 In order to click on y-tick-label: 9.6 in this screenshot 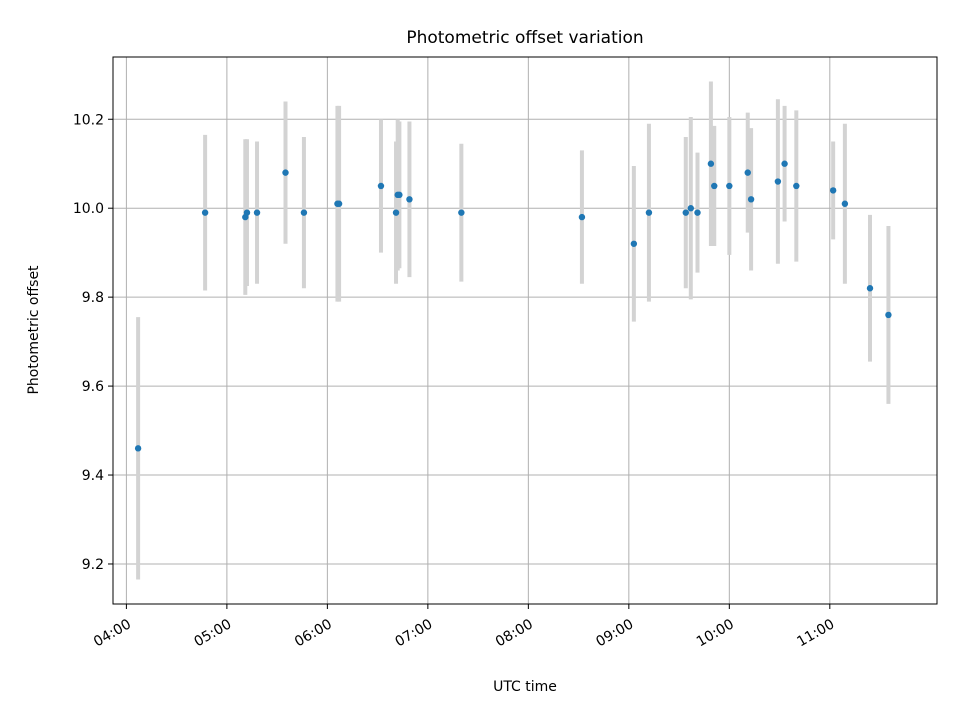, I will do `click(93, 387)`.